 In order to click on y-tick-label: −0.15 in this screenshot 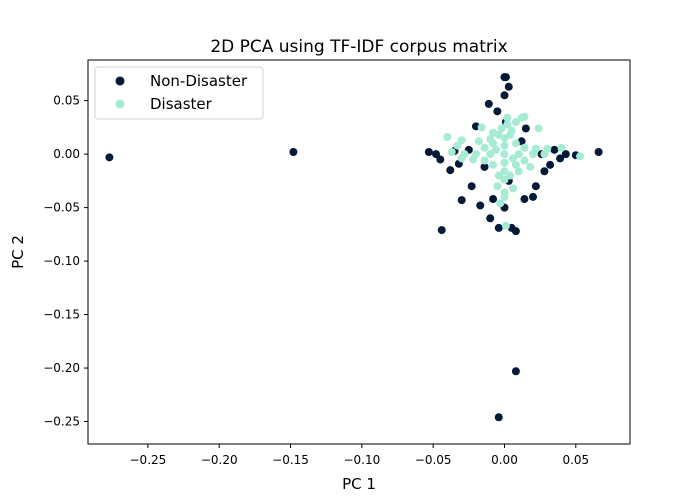, I will do `click(61, 315)`.